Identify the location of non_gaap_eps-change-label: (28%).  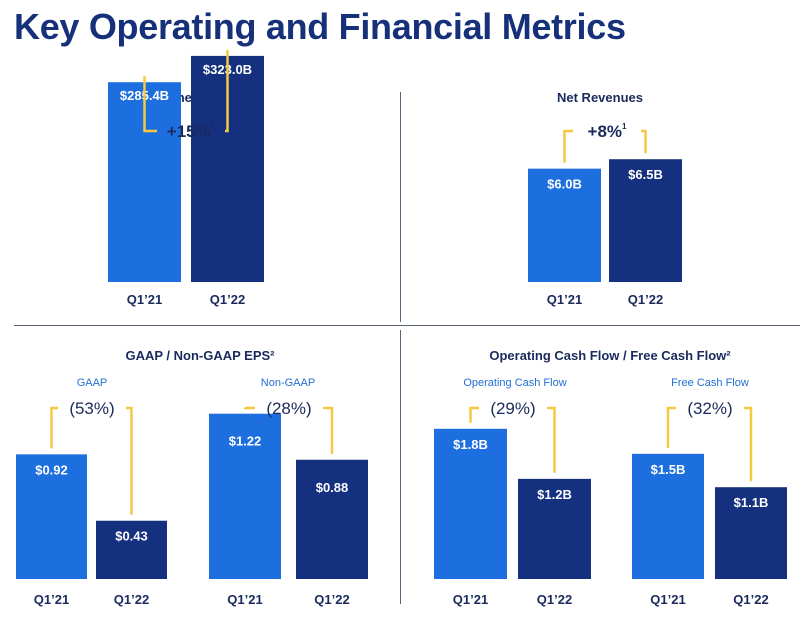
(288, 408).